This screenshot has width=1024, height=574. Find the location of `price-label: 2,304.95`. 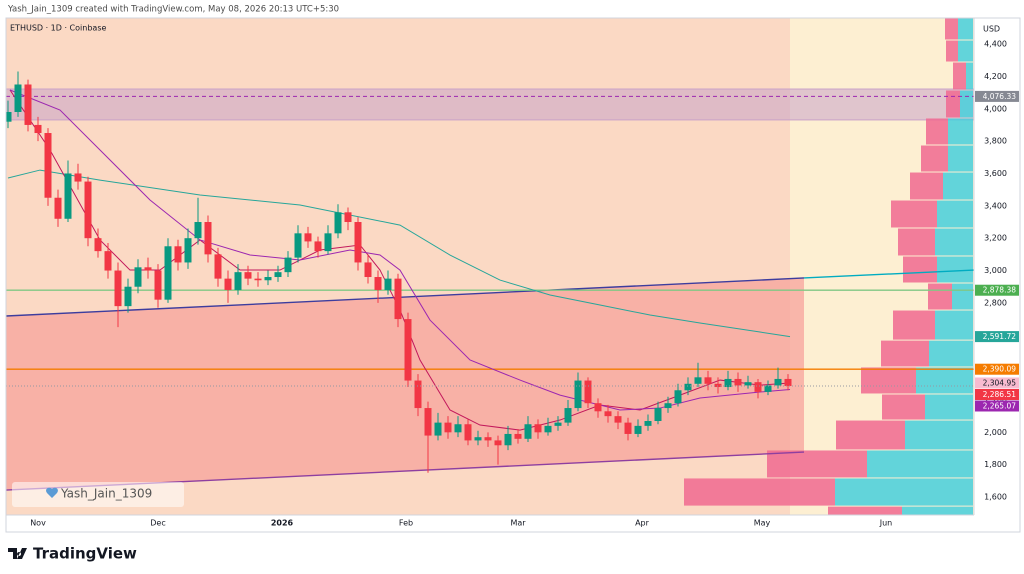

price-label: 2,304.95 is located at coordinates (1000, 382).